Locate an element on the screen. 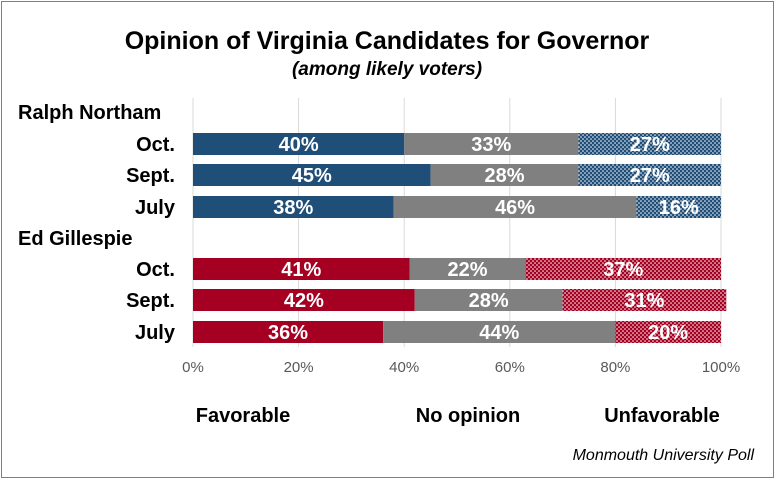 The height and width of the screenshot is (479, 775). data-label: 41% is located at coordinates (301, 270).